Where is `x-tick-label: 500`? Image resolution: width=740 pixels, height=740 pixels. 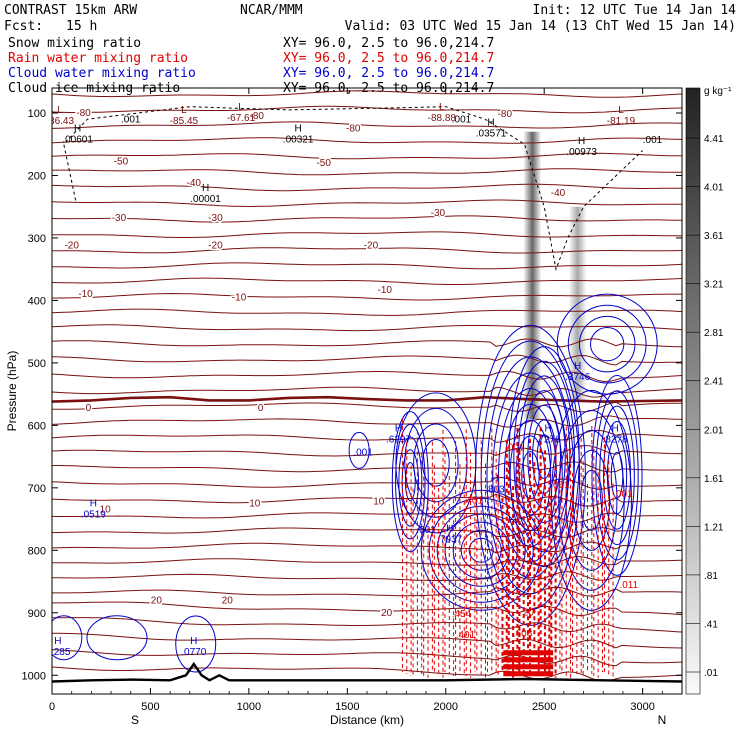 x-tick-label: 500 is located at coordinates (150, 707).